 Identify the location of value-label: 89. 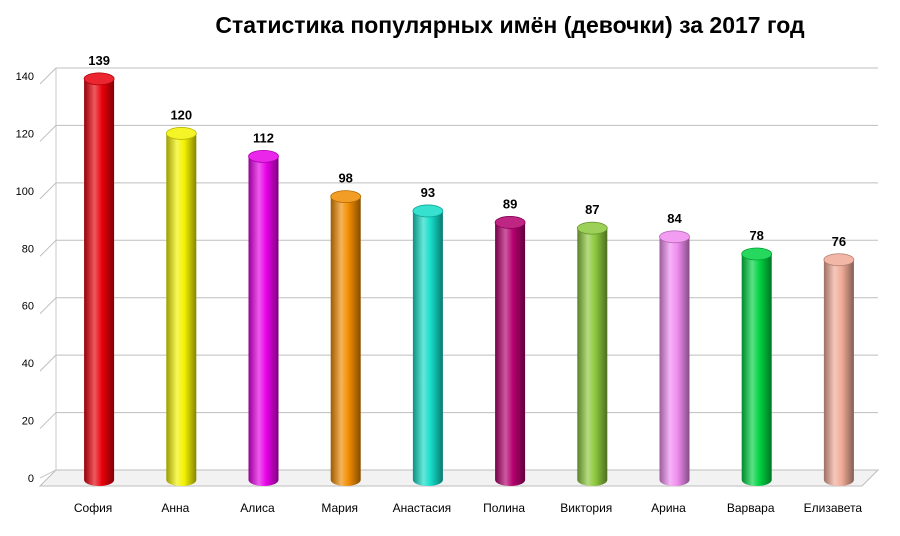
(510, 203).